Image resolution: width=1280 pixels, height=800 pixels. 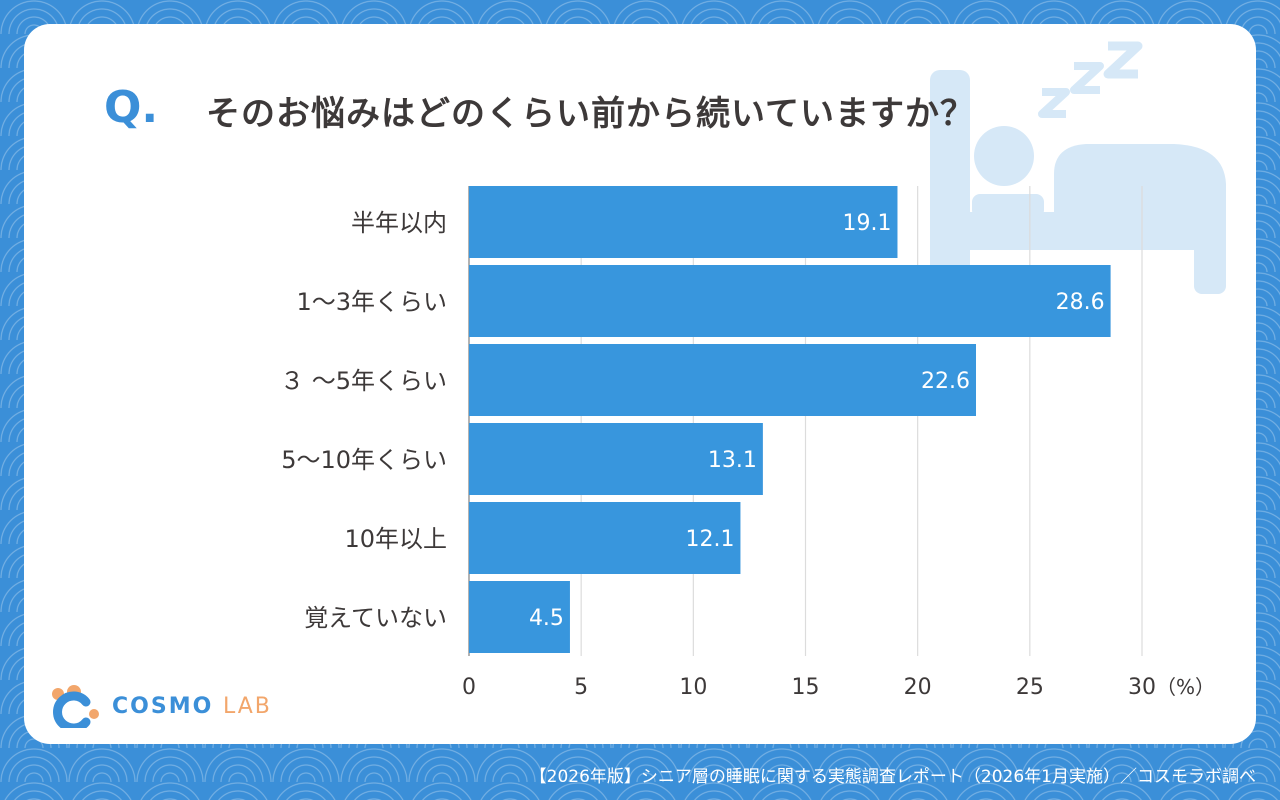 I want to click on x-tick-label: 0, so click(x=469, y=687).